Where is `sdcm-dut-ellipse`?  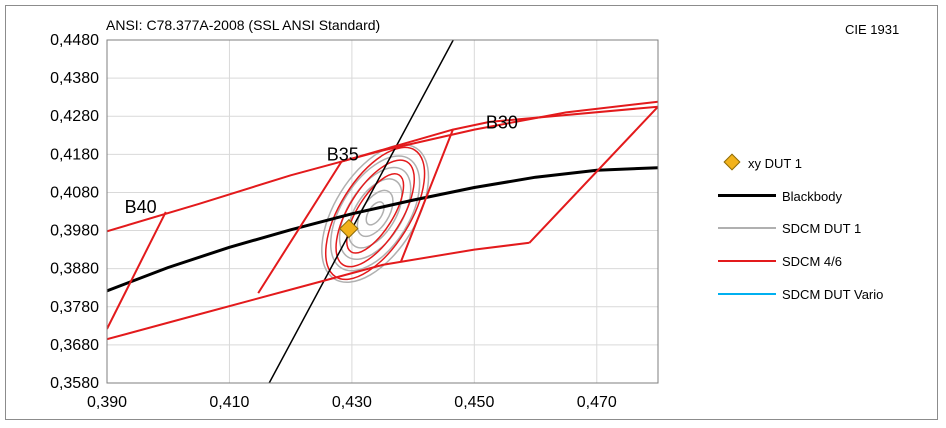
sdcm-dut-ellipse is located at coordinates (375, 213).